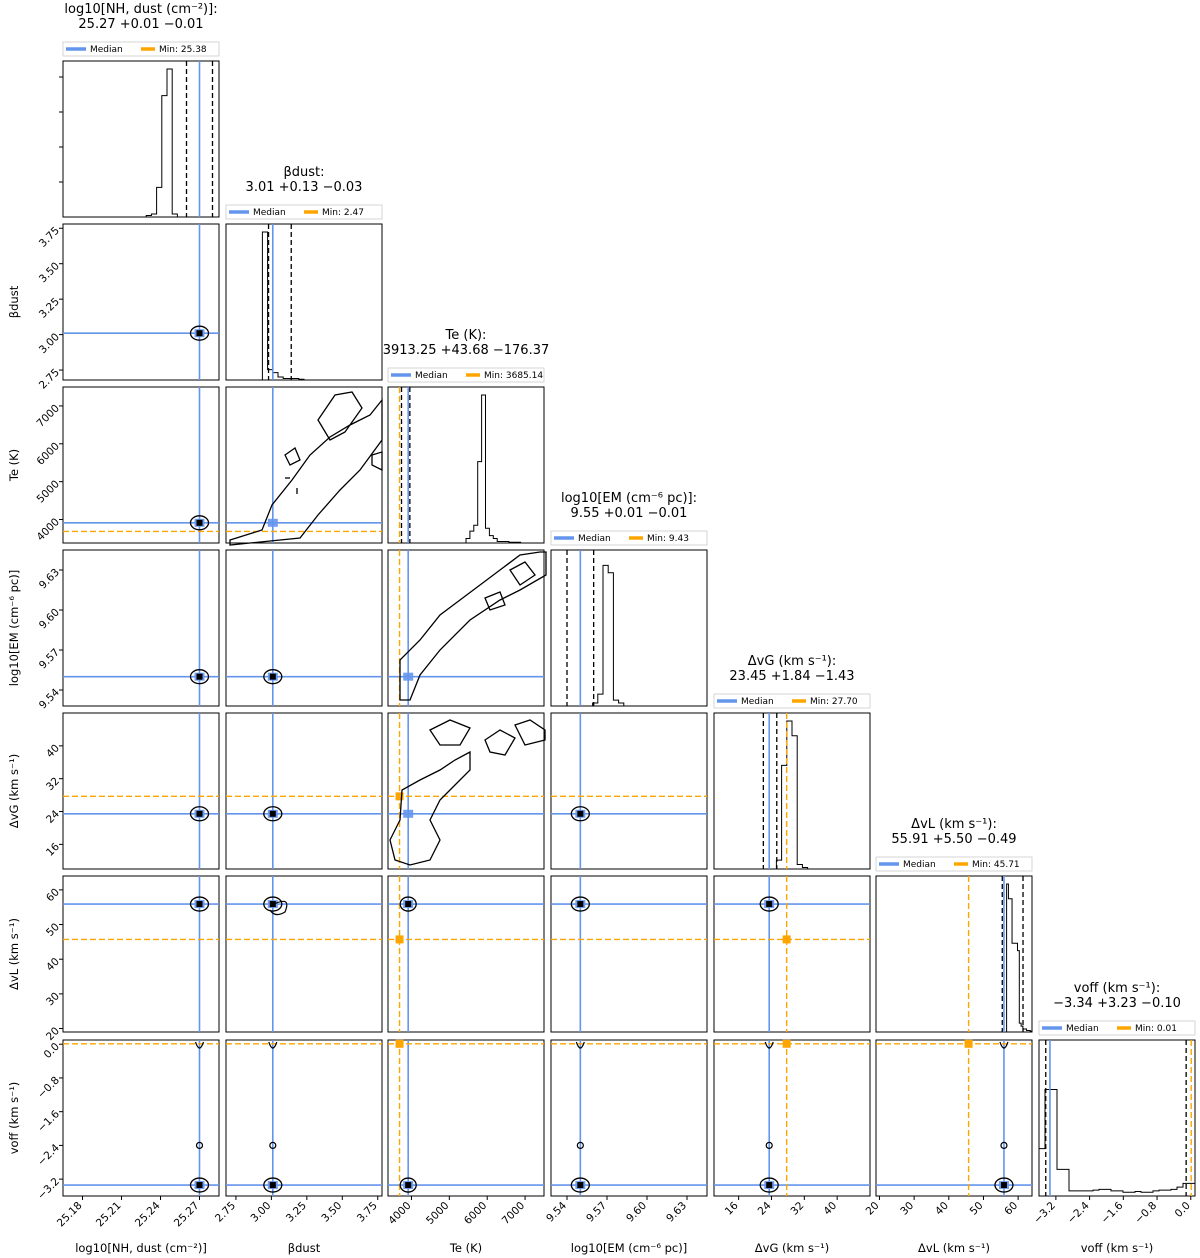 This screenshot has width=1200, height=1258. I want to click on x-tick-label: 9.57, so click(596, 1212).